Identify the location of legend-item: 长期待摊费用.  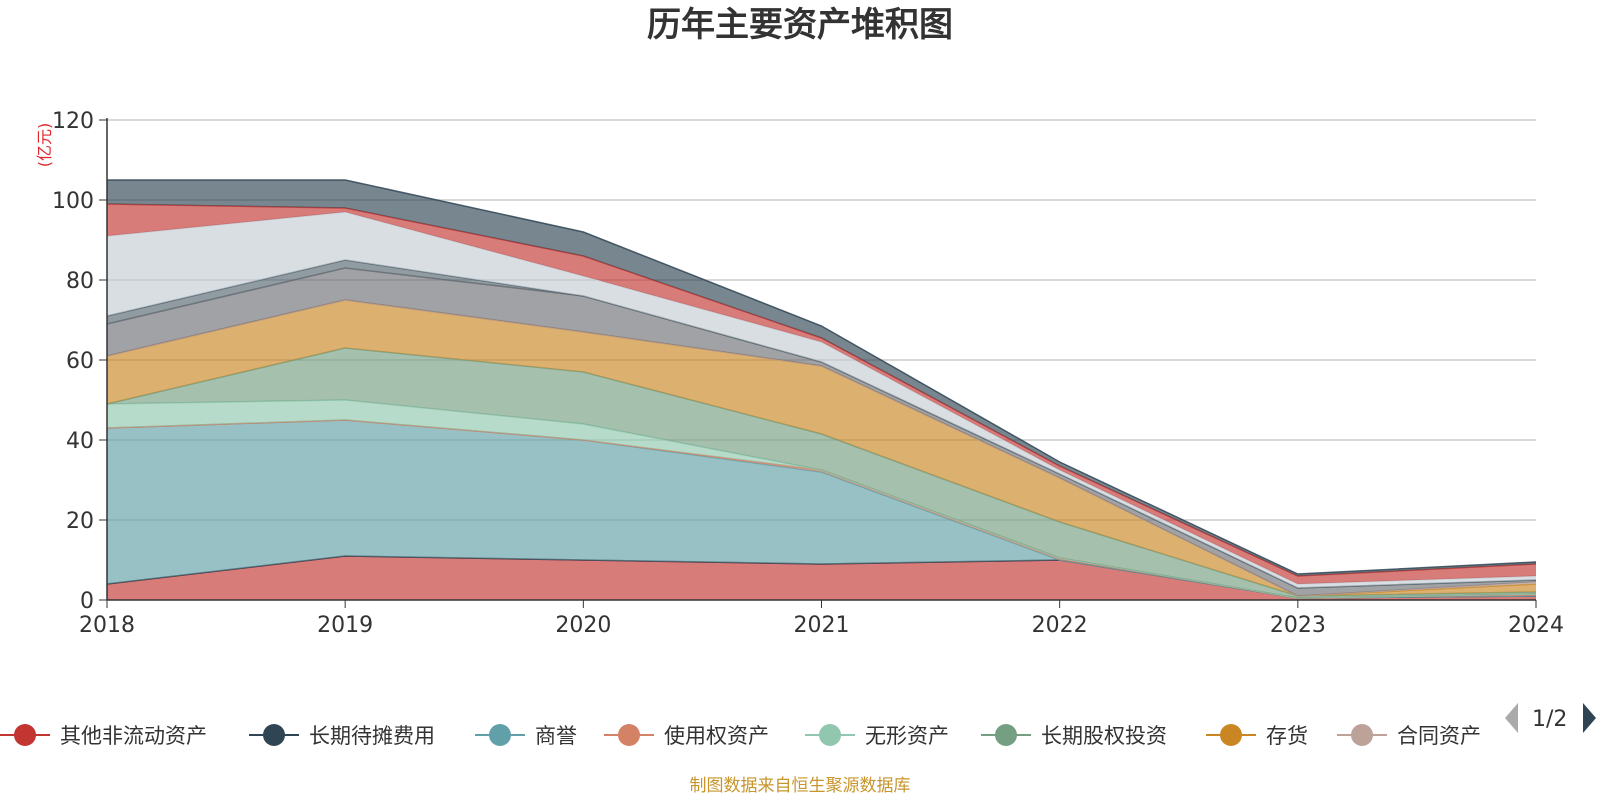
(342, 736).